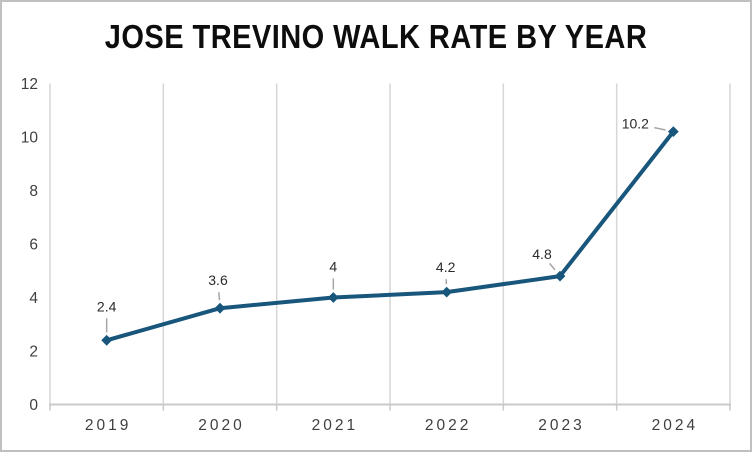 Image resolution: width=752 pixels, height=452 pixels. Describe the element at coordinates (446, 267) in the screenshot. I see `data-label: 4.2` at that location.